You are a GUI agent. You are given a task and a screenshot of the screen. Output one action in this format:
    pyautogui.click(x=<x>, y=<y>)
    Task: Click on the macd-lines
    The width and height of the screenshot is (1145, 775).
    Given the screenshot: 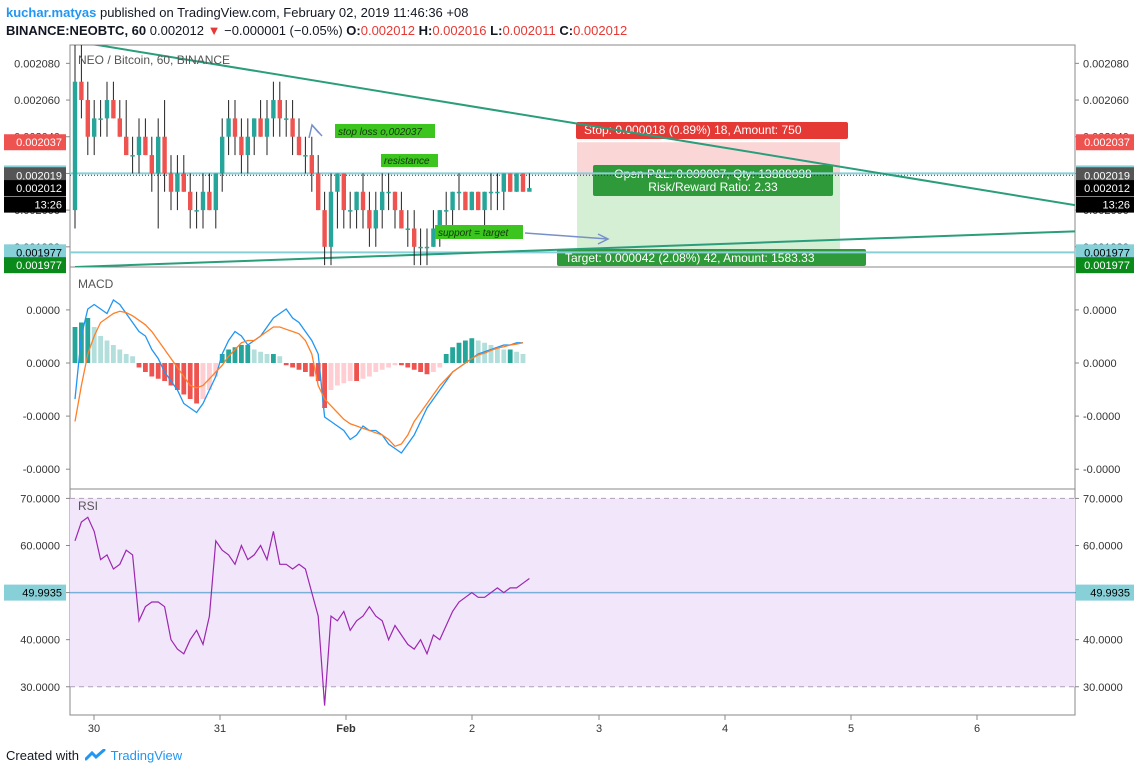 What is the action you would take?
    pyautogui.click(x=299, y=376)
    